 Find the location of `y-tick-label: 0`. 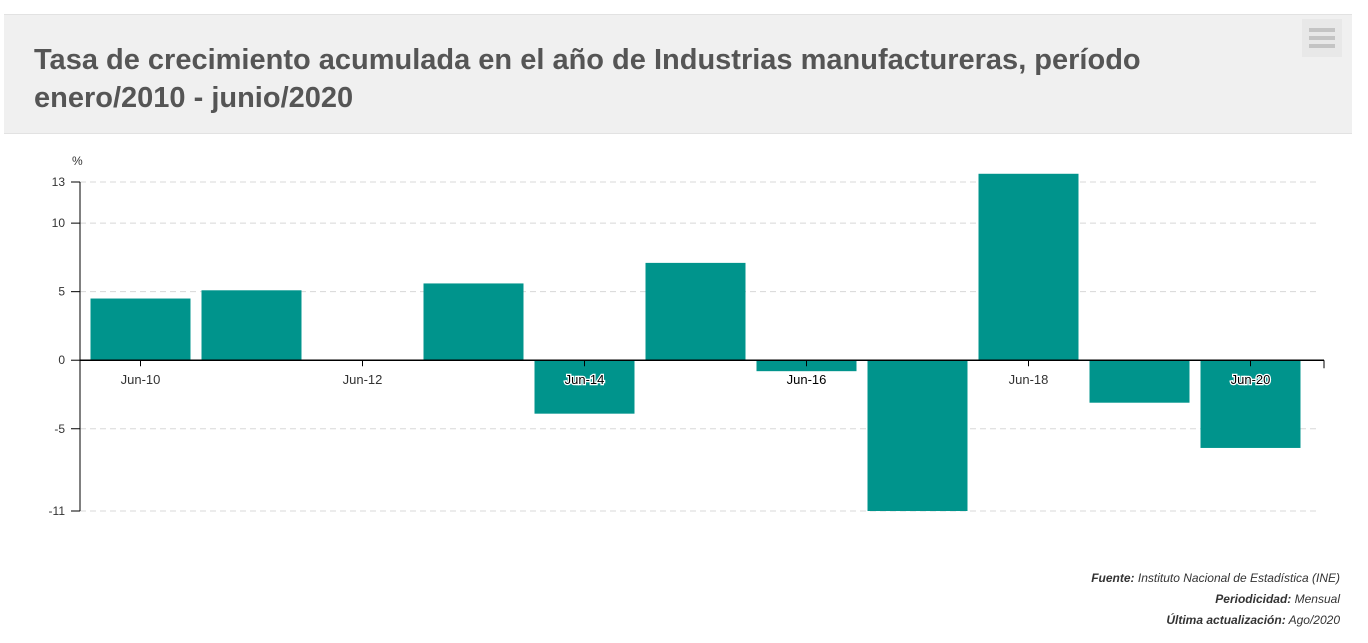

y-tick-label: 0 is located at coordinates (61, 360).